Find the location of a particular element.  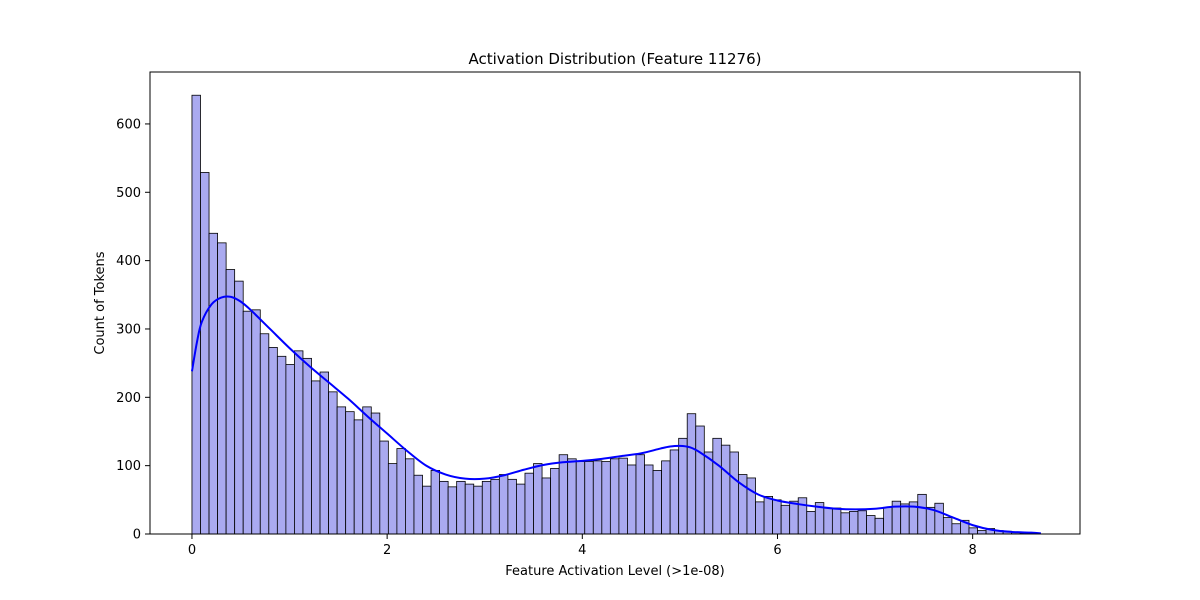

x-axis-label: Feature Activation Level (>1e-08) is located at coordinates (614, 571).